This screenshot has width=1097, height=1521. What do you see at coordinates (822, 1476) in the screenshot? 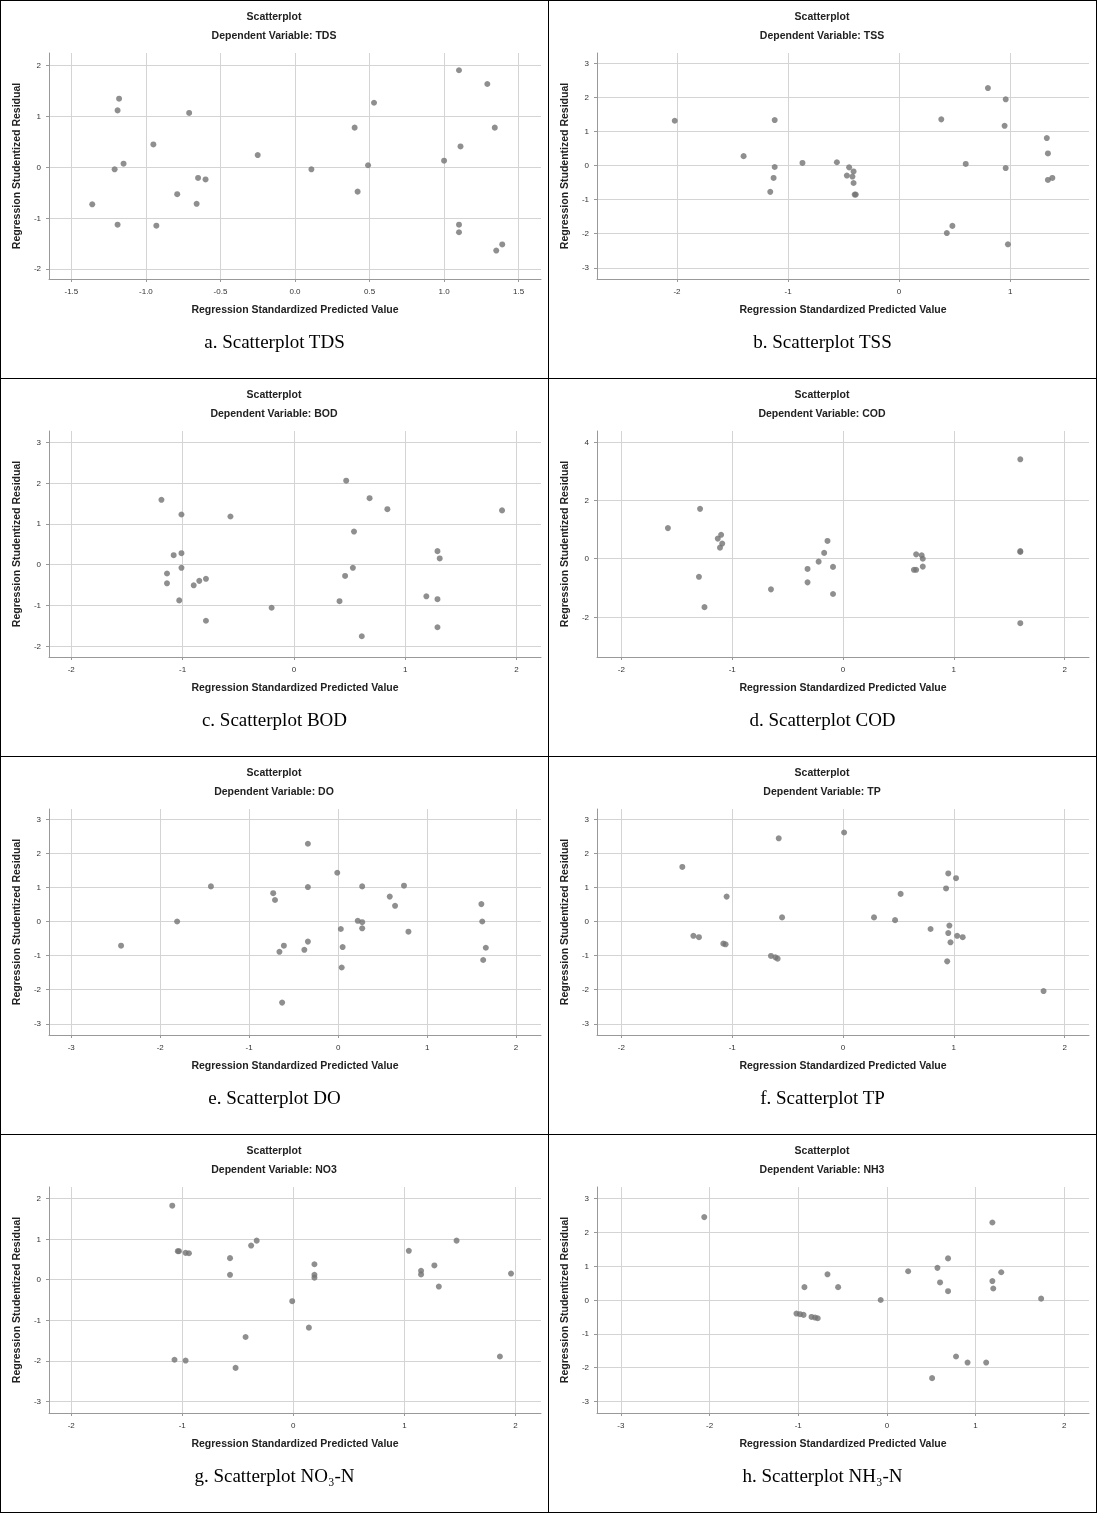
I see `text: h. Scatterplot NH₃-N` at bounding box center [822, 1476].